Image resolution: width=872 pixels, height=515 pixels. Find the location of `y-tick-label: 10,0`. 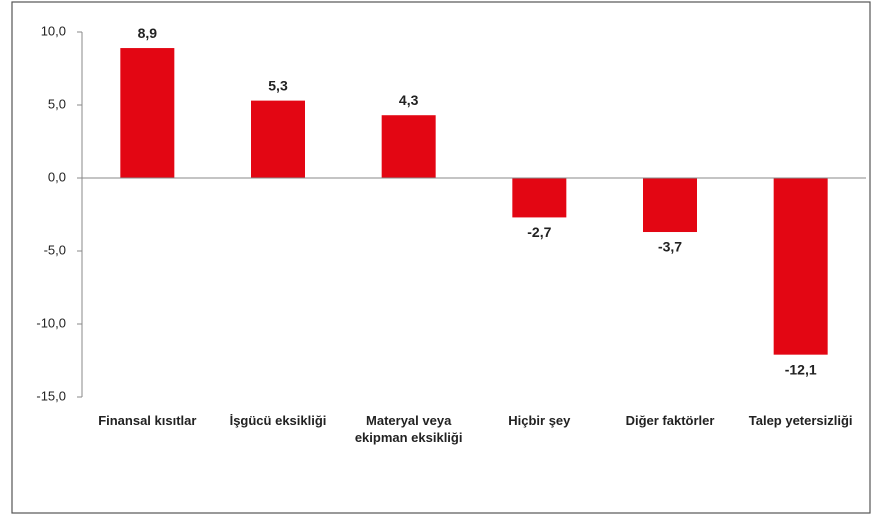

y-tick-label: 10,0 is located at coordinates (53, 30).